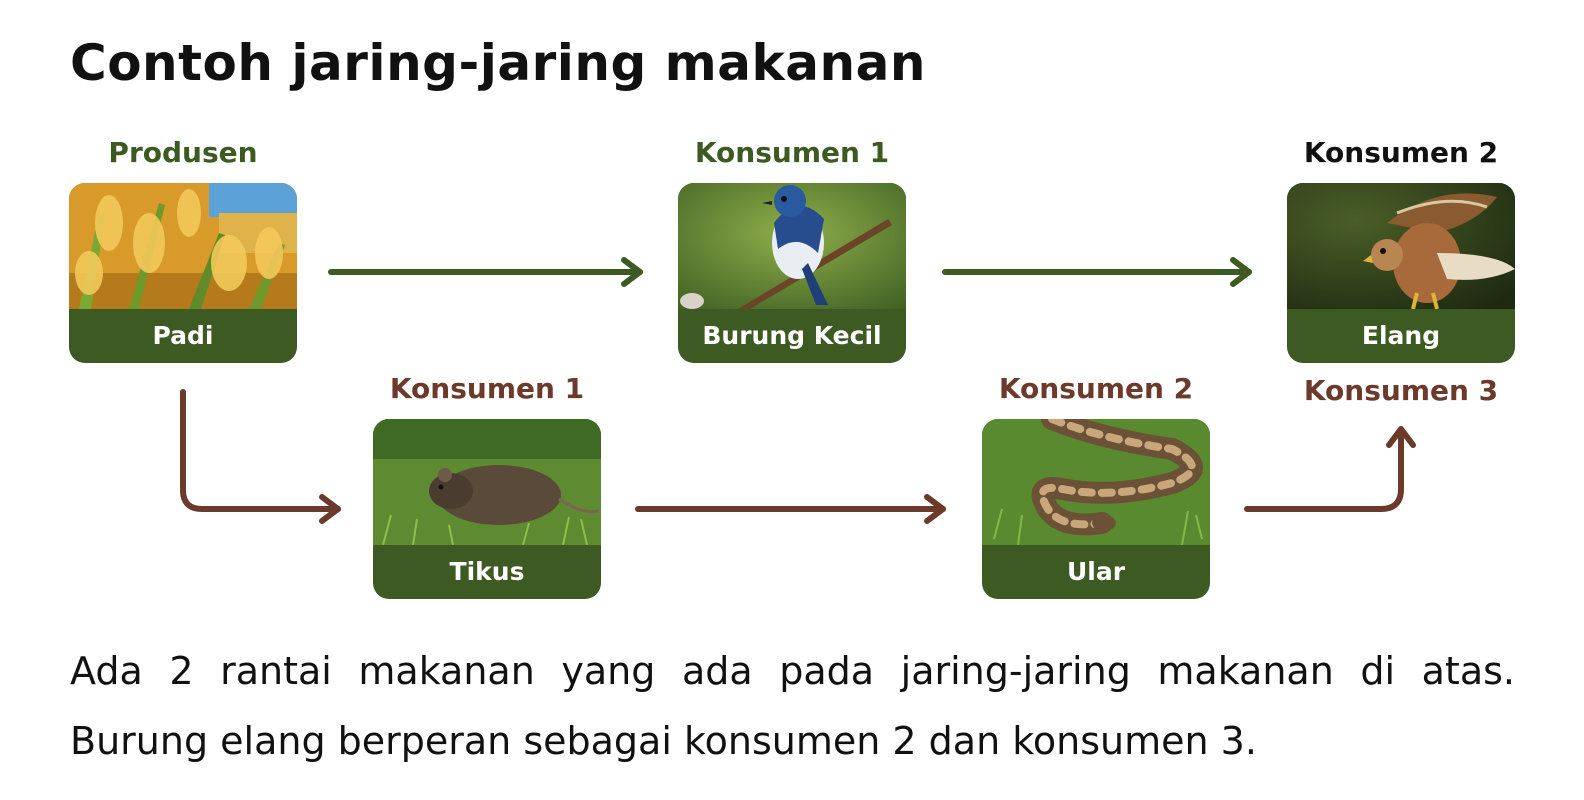 This screenshot has height=800, width=1584. I want to click on padi-role-label: Produsen, so click(183, 152).